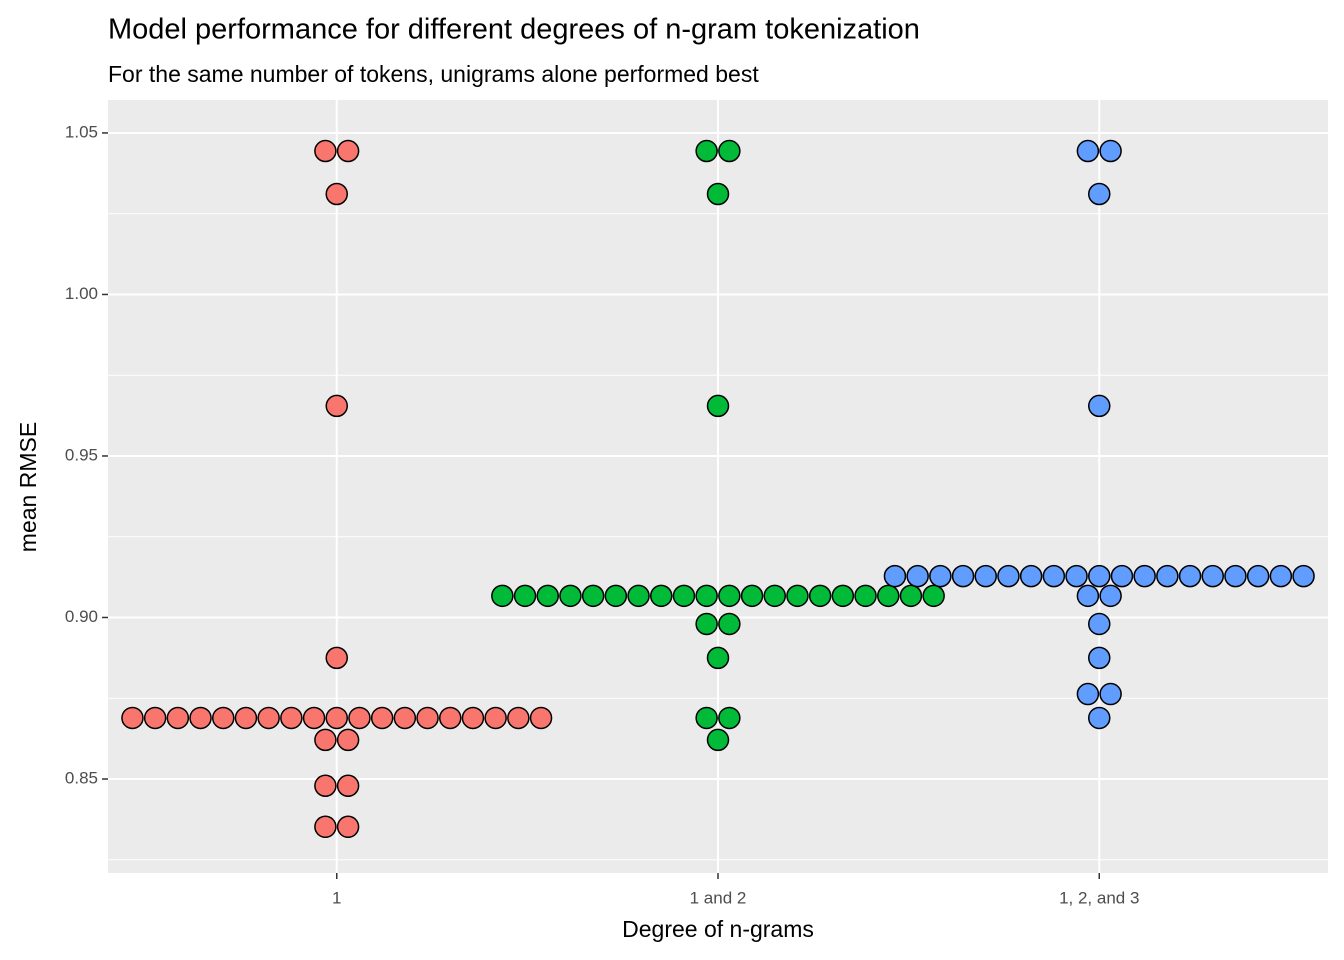 The image size is (1344, 960). Describe the element at coordinates (718, 897) in the screenshot. I see `x-tick-label: 1 and 2` at that location.